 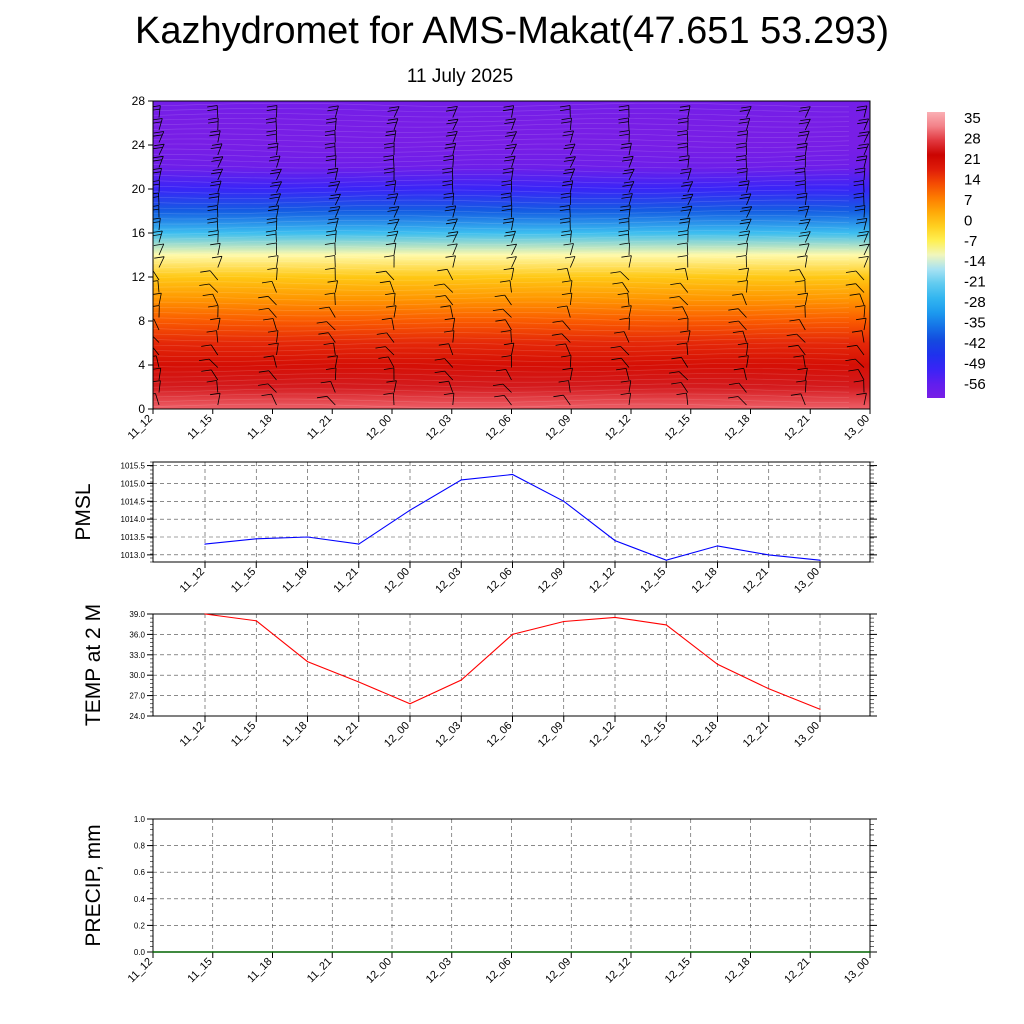 I want to click on y-tick-label: 0.8, so click(x=140, y=846).